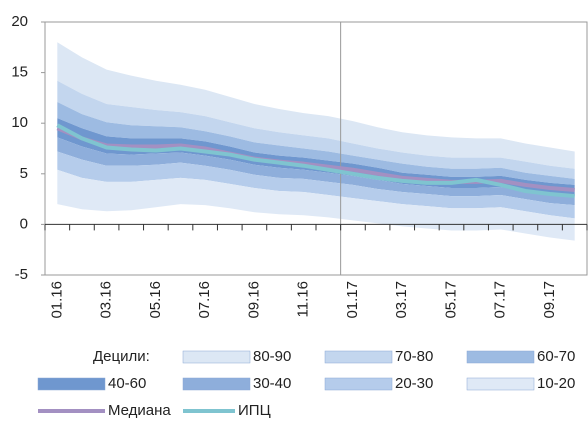  What do you see at coordinates (24, 223) in the screenshot?
I see `y-tick-label: 0` at bounding box center [24, 223].